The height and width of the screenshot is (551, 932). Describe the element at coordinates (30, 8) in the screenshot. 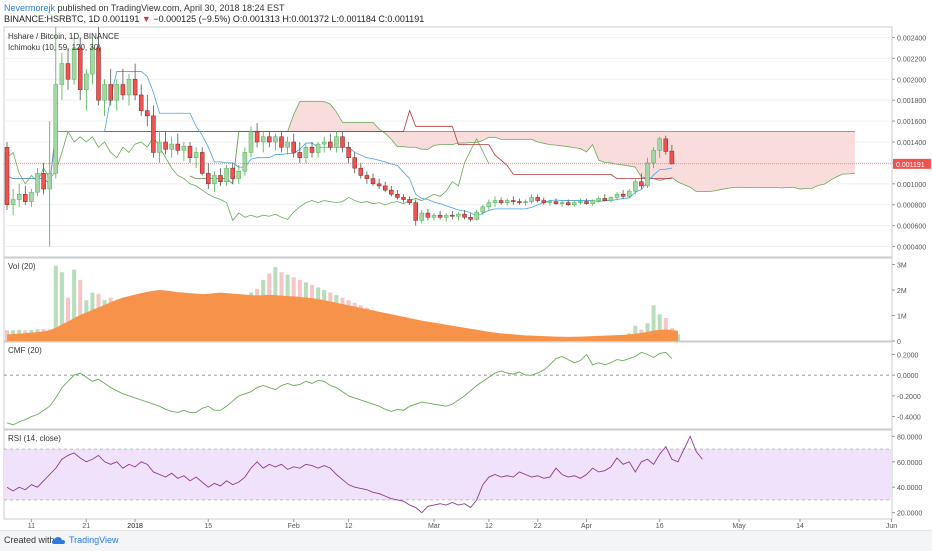

I see `author-link: Nevermorejk` at that location.